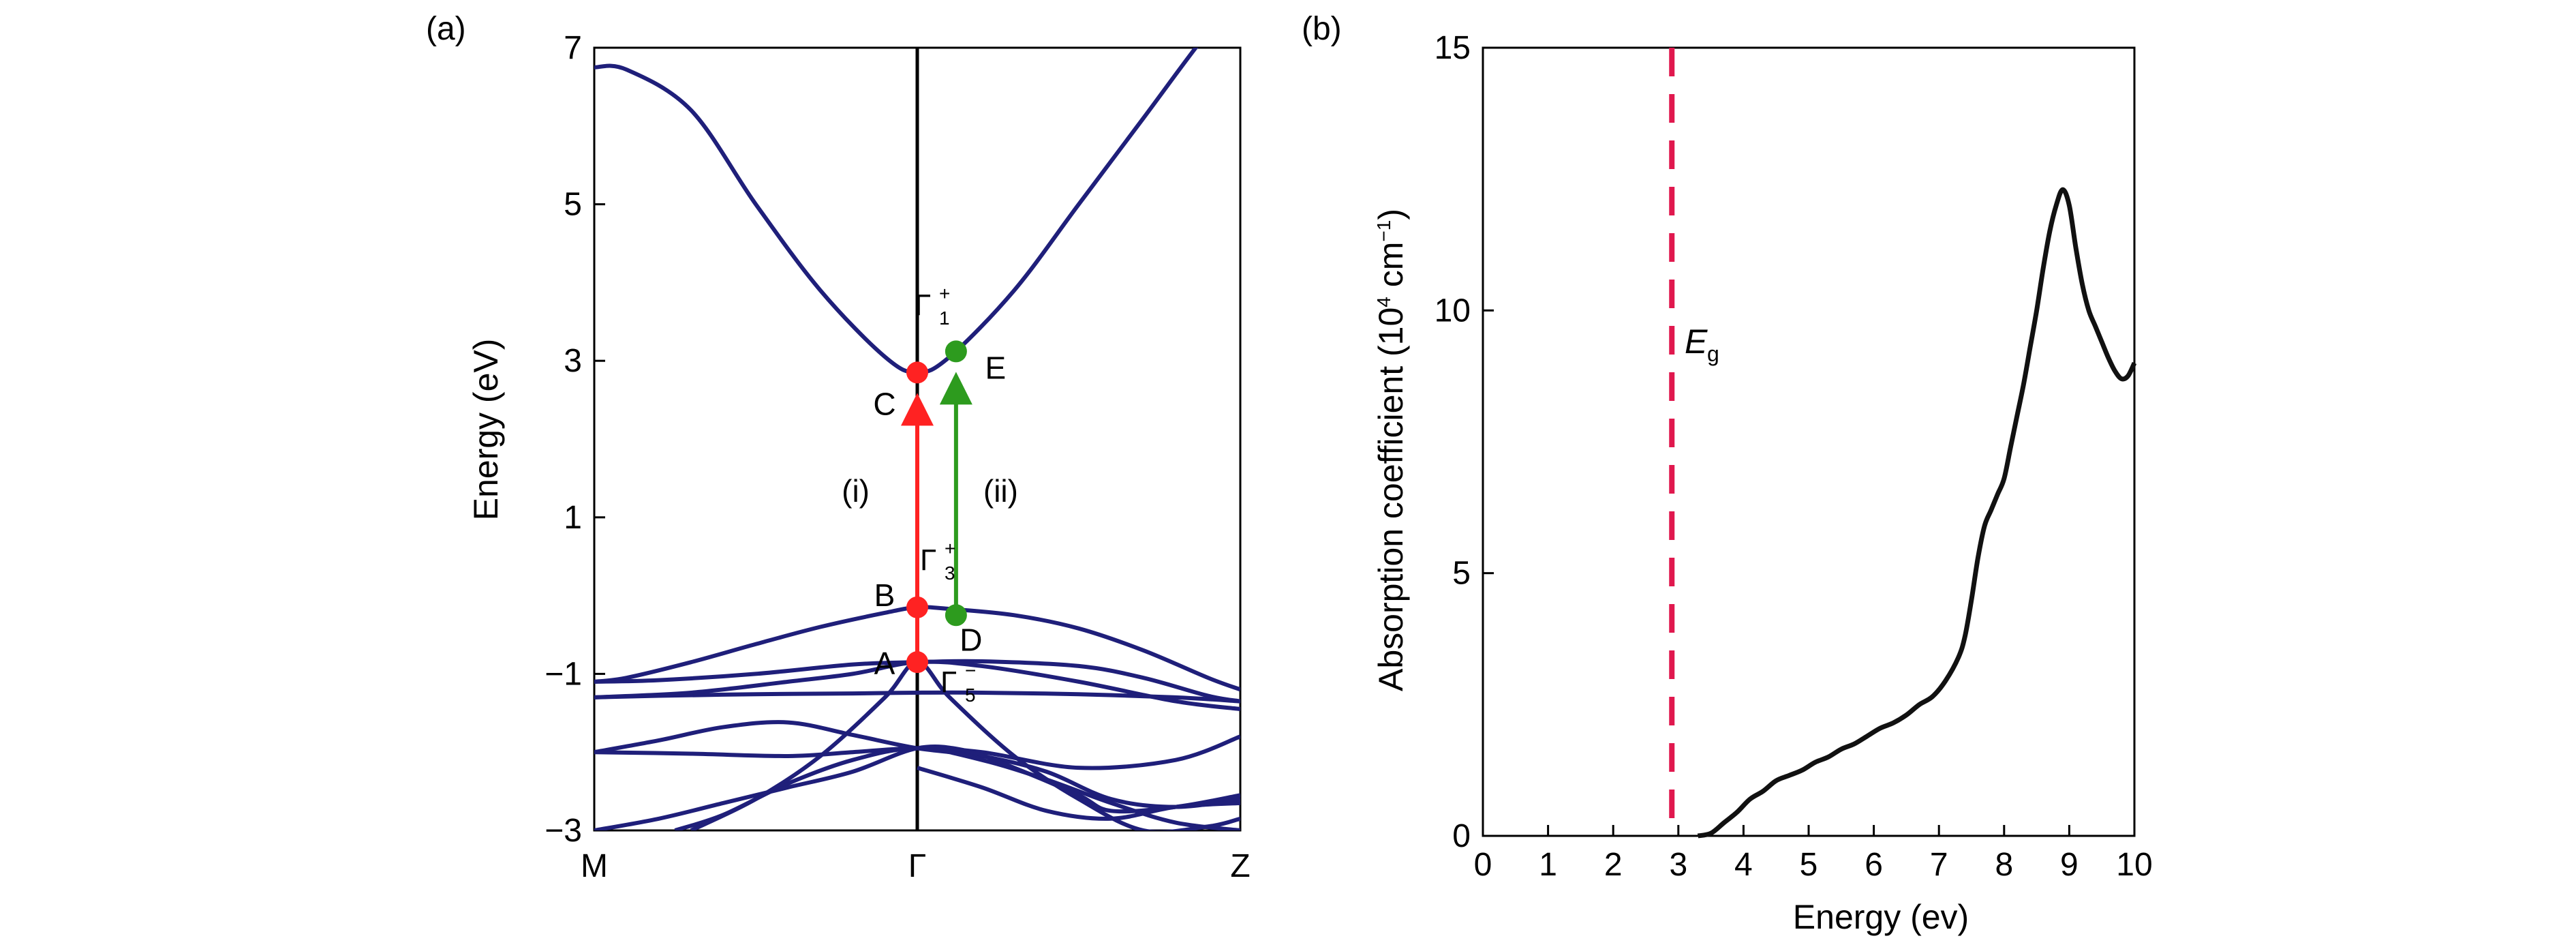 This screenshot has height=947, width=2576. Describe the element at coordinates (956, 351) in the screenshot. I see `point-E` at that location.